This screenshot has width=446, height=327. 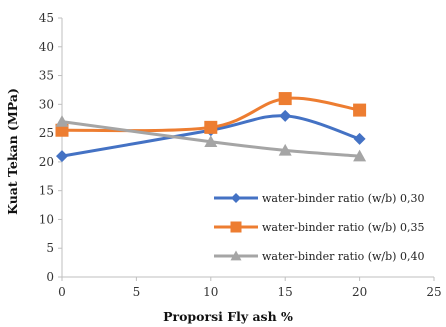 What do you see at coordinates (228, 316) in the screenshot?
I see `x-axis-title: Proporsi Fly ash %` at bounding box center [228, 316].